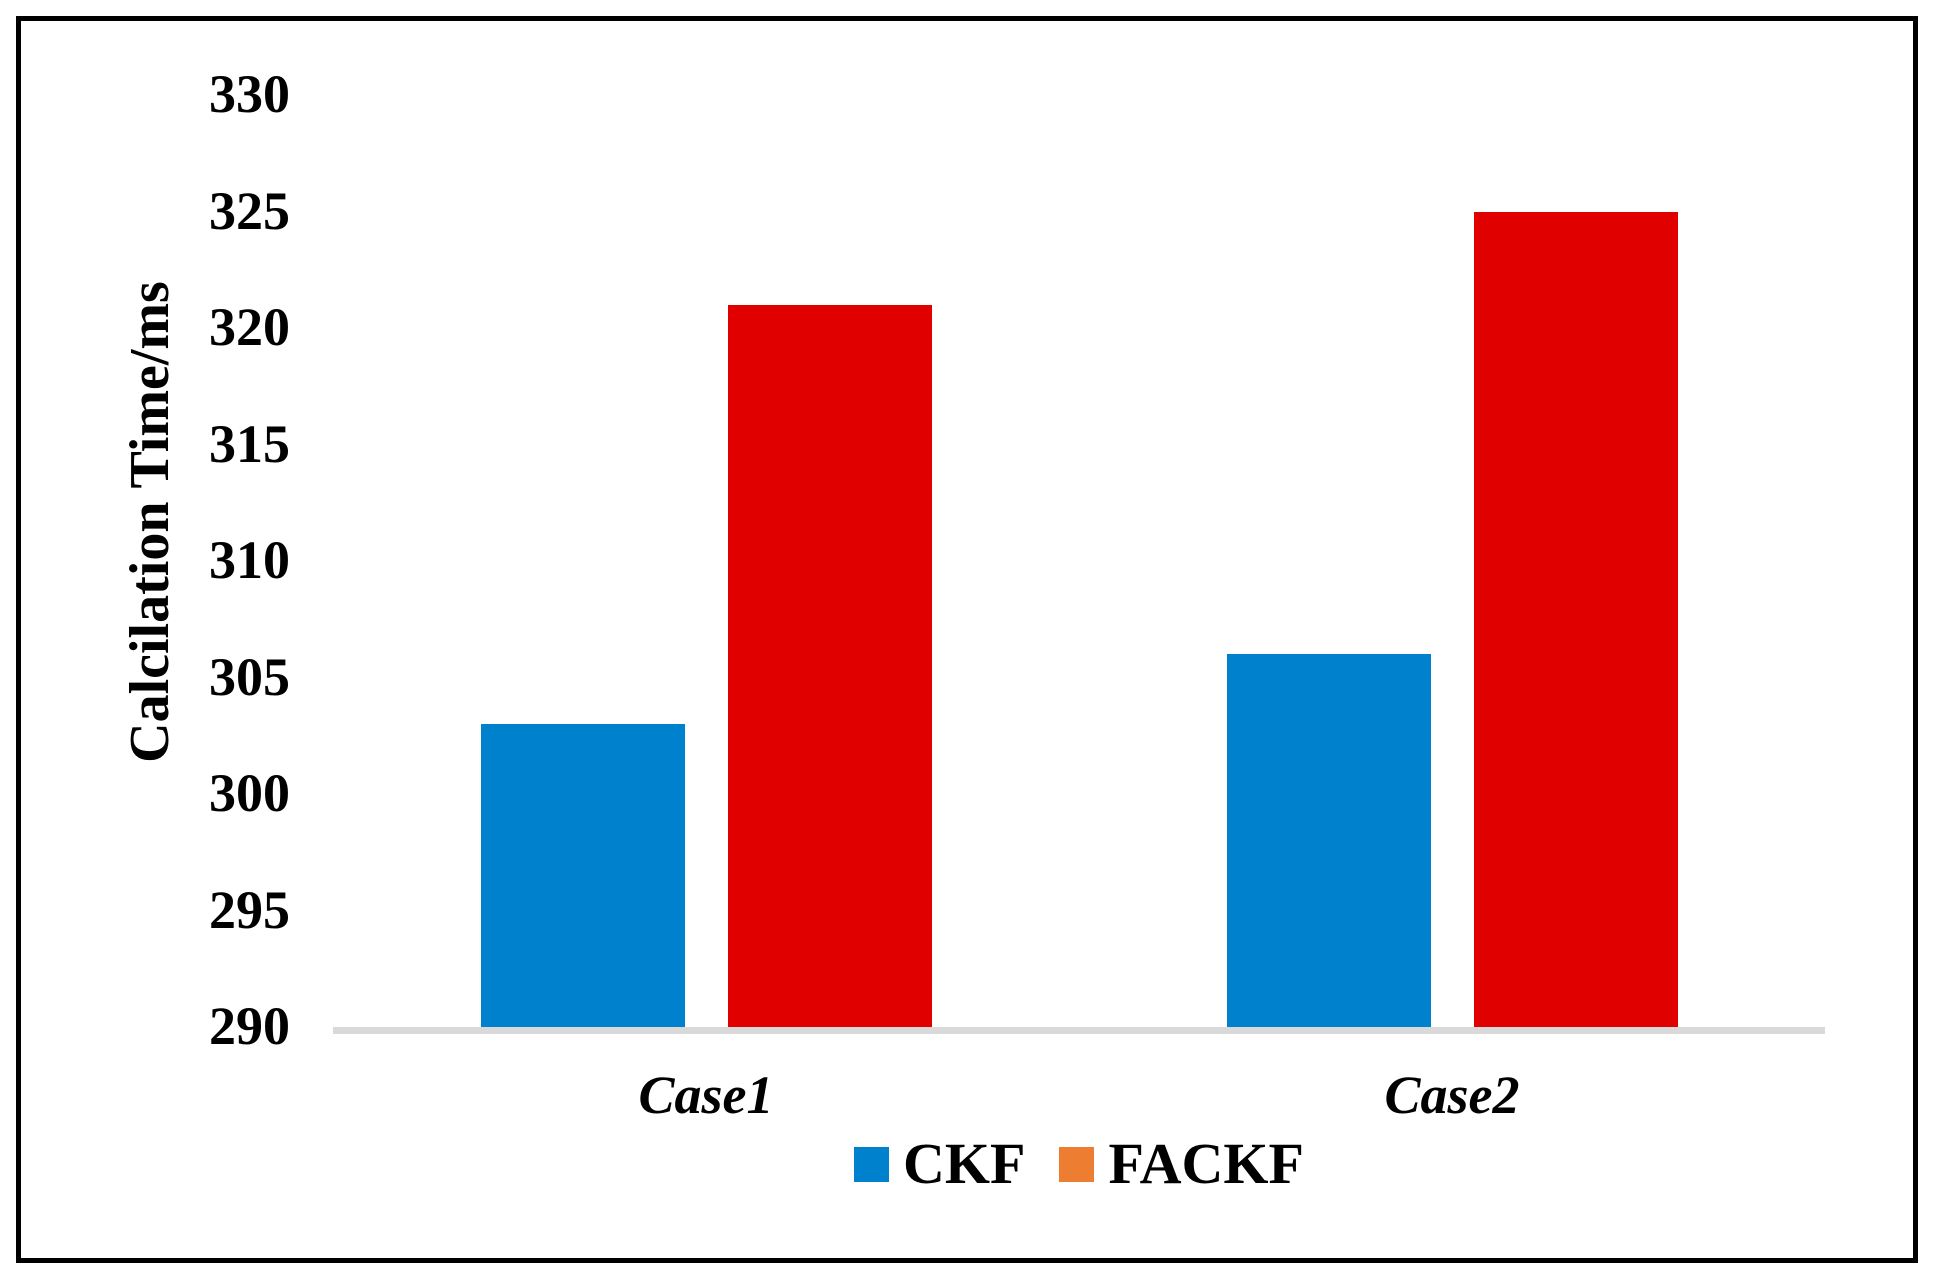  What do you see at coordinates (249, 559) in the screenshot?
I see `y-tick-label: 310` at bounding box center [249, 559].